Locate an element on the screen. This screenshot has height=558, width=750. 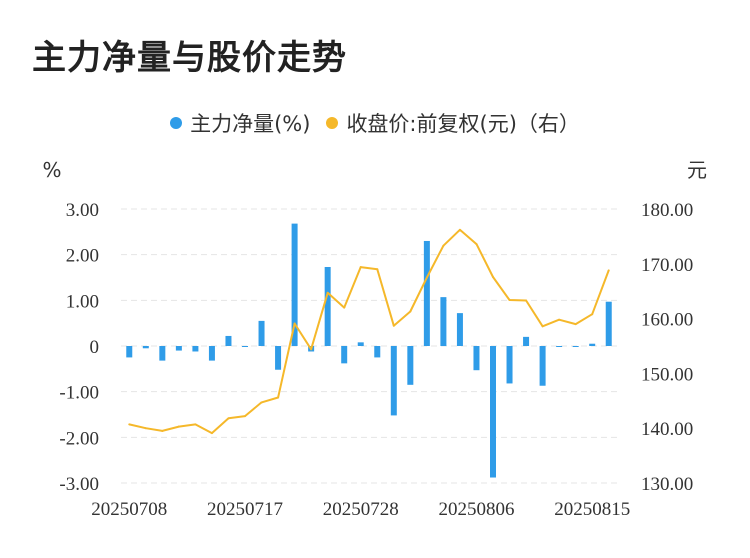
right-axis-tick-label: 160.00 is located at coordinates (667, 320).